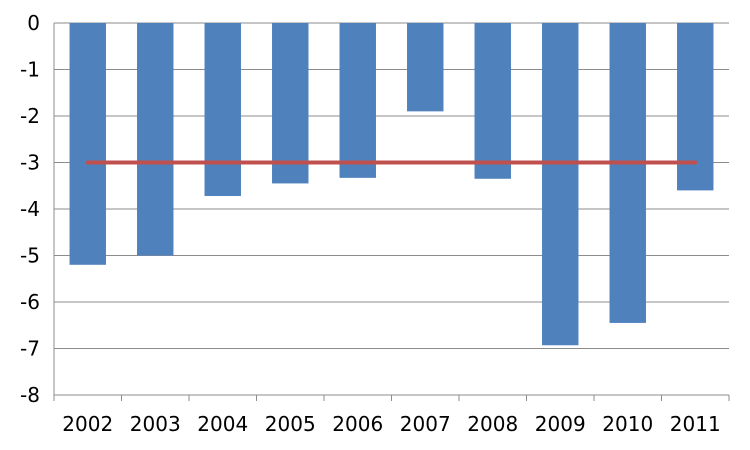 The height and width of the screenshot is (450, 750). I want to click on bar-2010, so click(627, 173).